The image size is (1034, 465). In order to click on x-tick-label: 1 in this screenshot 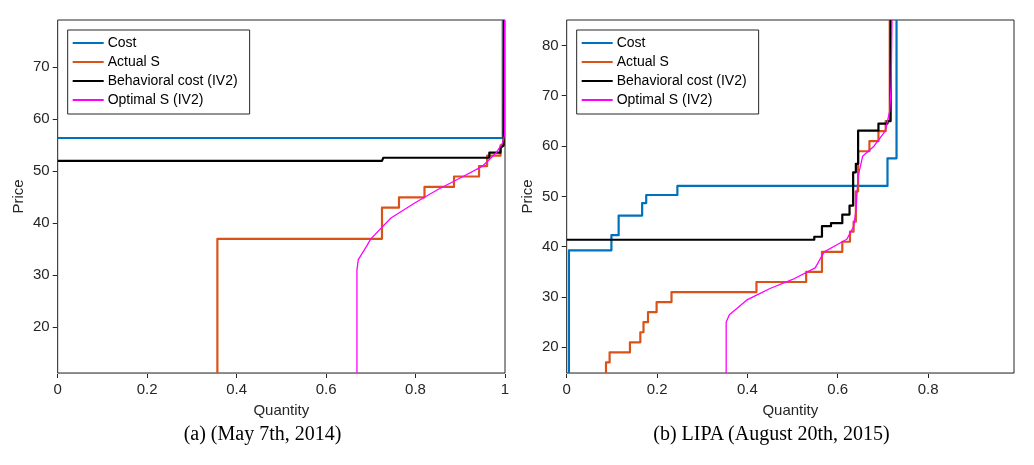, I will do `click(505, 389)`.